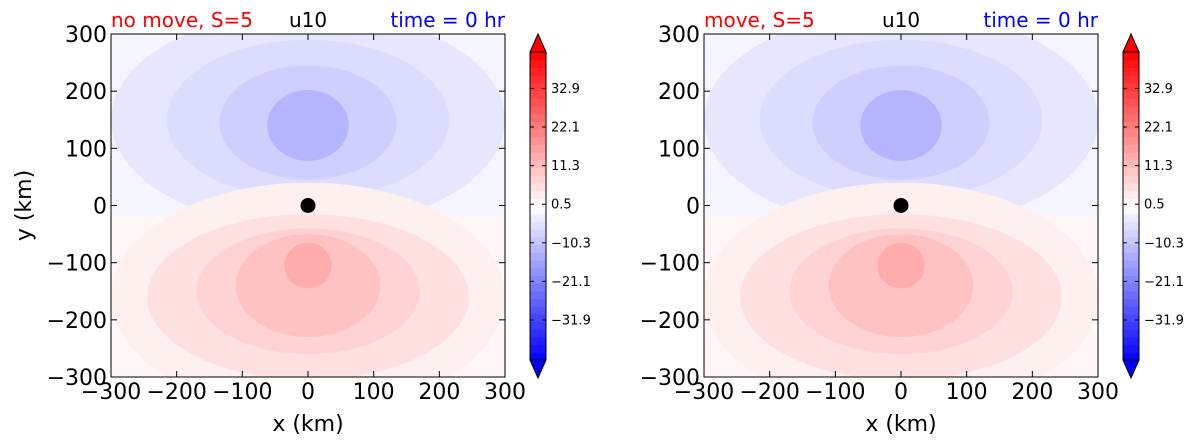 This screenshot has height=447, width=1193. I want to click on y-tick-label: 0, so click(100, 207).